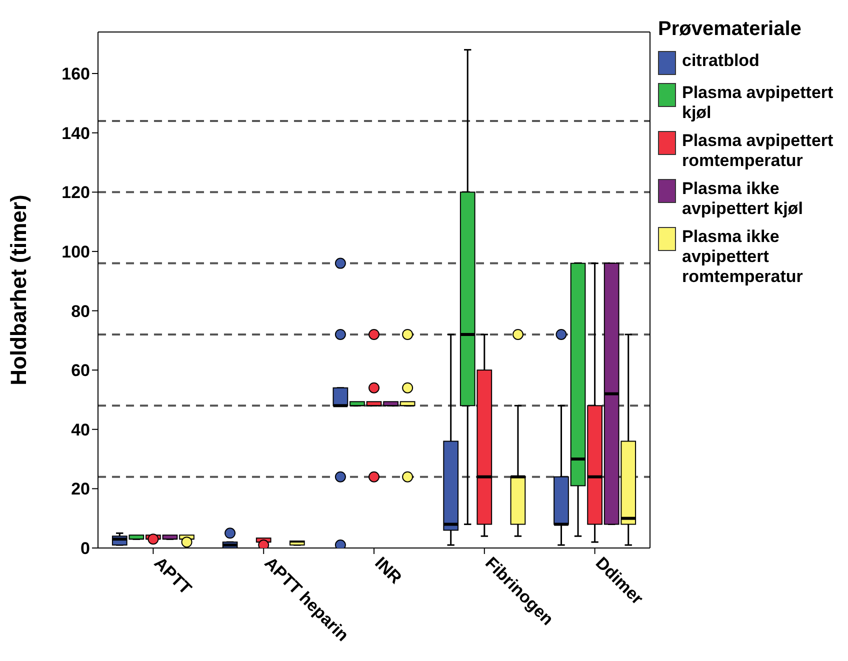  Describe the element at coordinates (388, 570) in the screenshot. I see `x-tick-label: INR` at that location.